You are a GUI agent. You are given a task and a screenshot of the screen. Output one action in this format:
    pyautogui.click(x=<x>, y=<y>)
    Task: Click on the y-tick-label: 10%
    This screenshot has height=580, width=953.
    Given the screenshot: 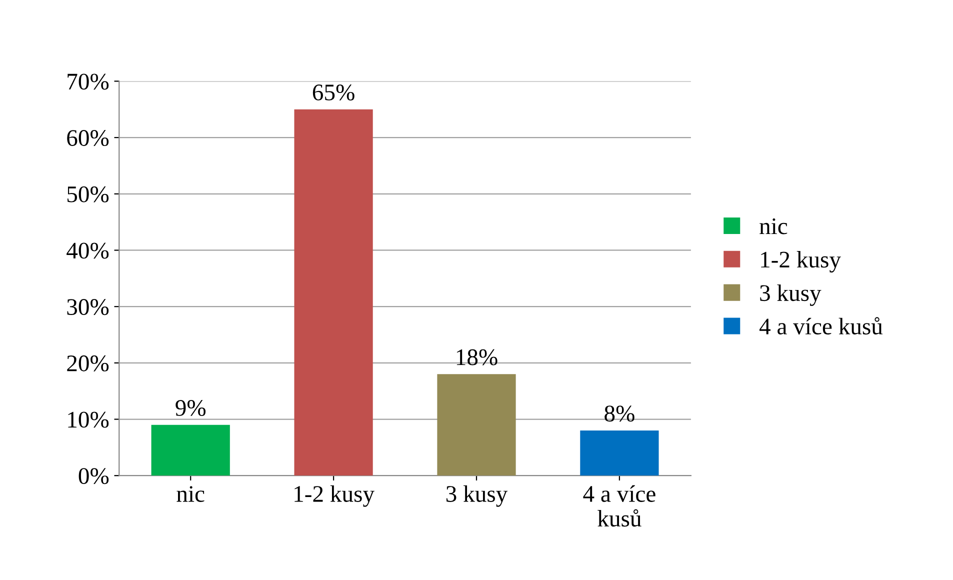 What is the action you would take?
    pyautogui.click(x=88, y=420)
    